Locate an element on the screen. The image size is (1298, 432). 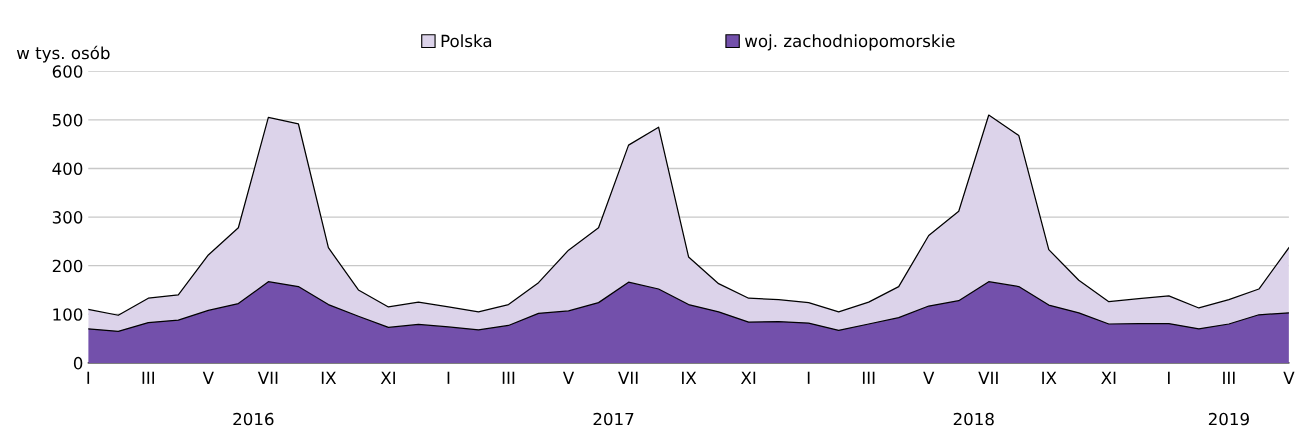
y-tick-label: 200 is located at coordinates (67, 266).